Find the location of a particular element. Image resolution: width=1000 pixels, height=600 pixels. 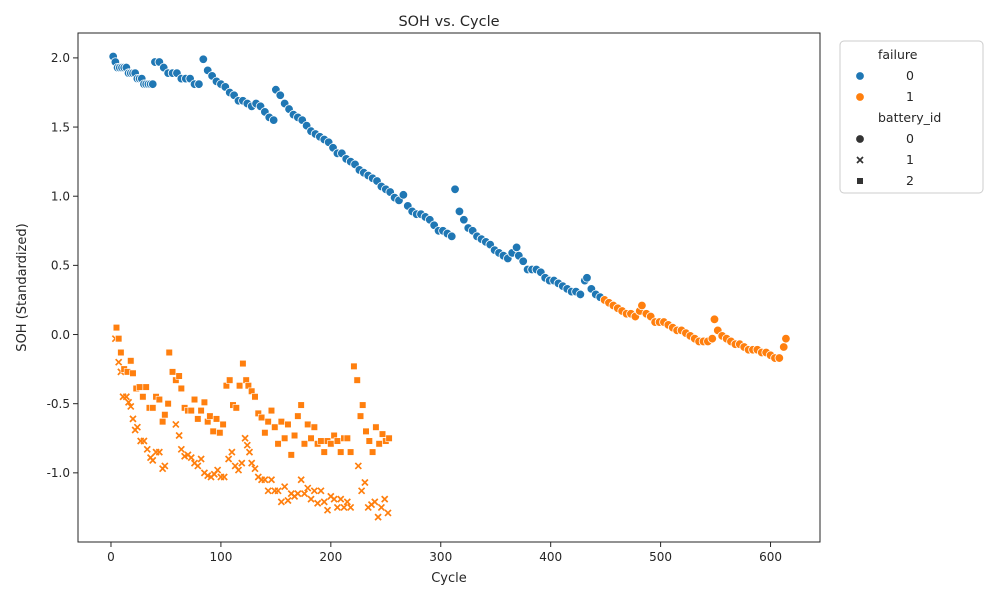

legend-hue-label: 0 is located at coordinates (910, 75).